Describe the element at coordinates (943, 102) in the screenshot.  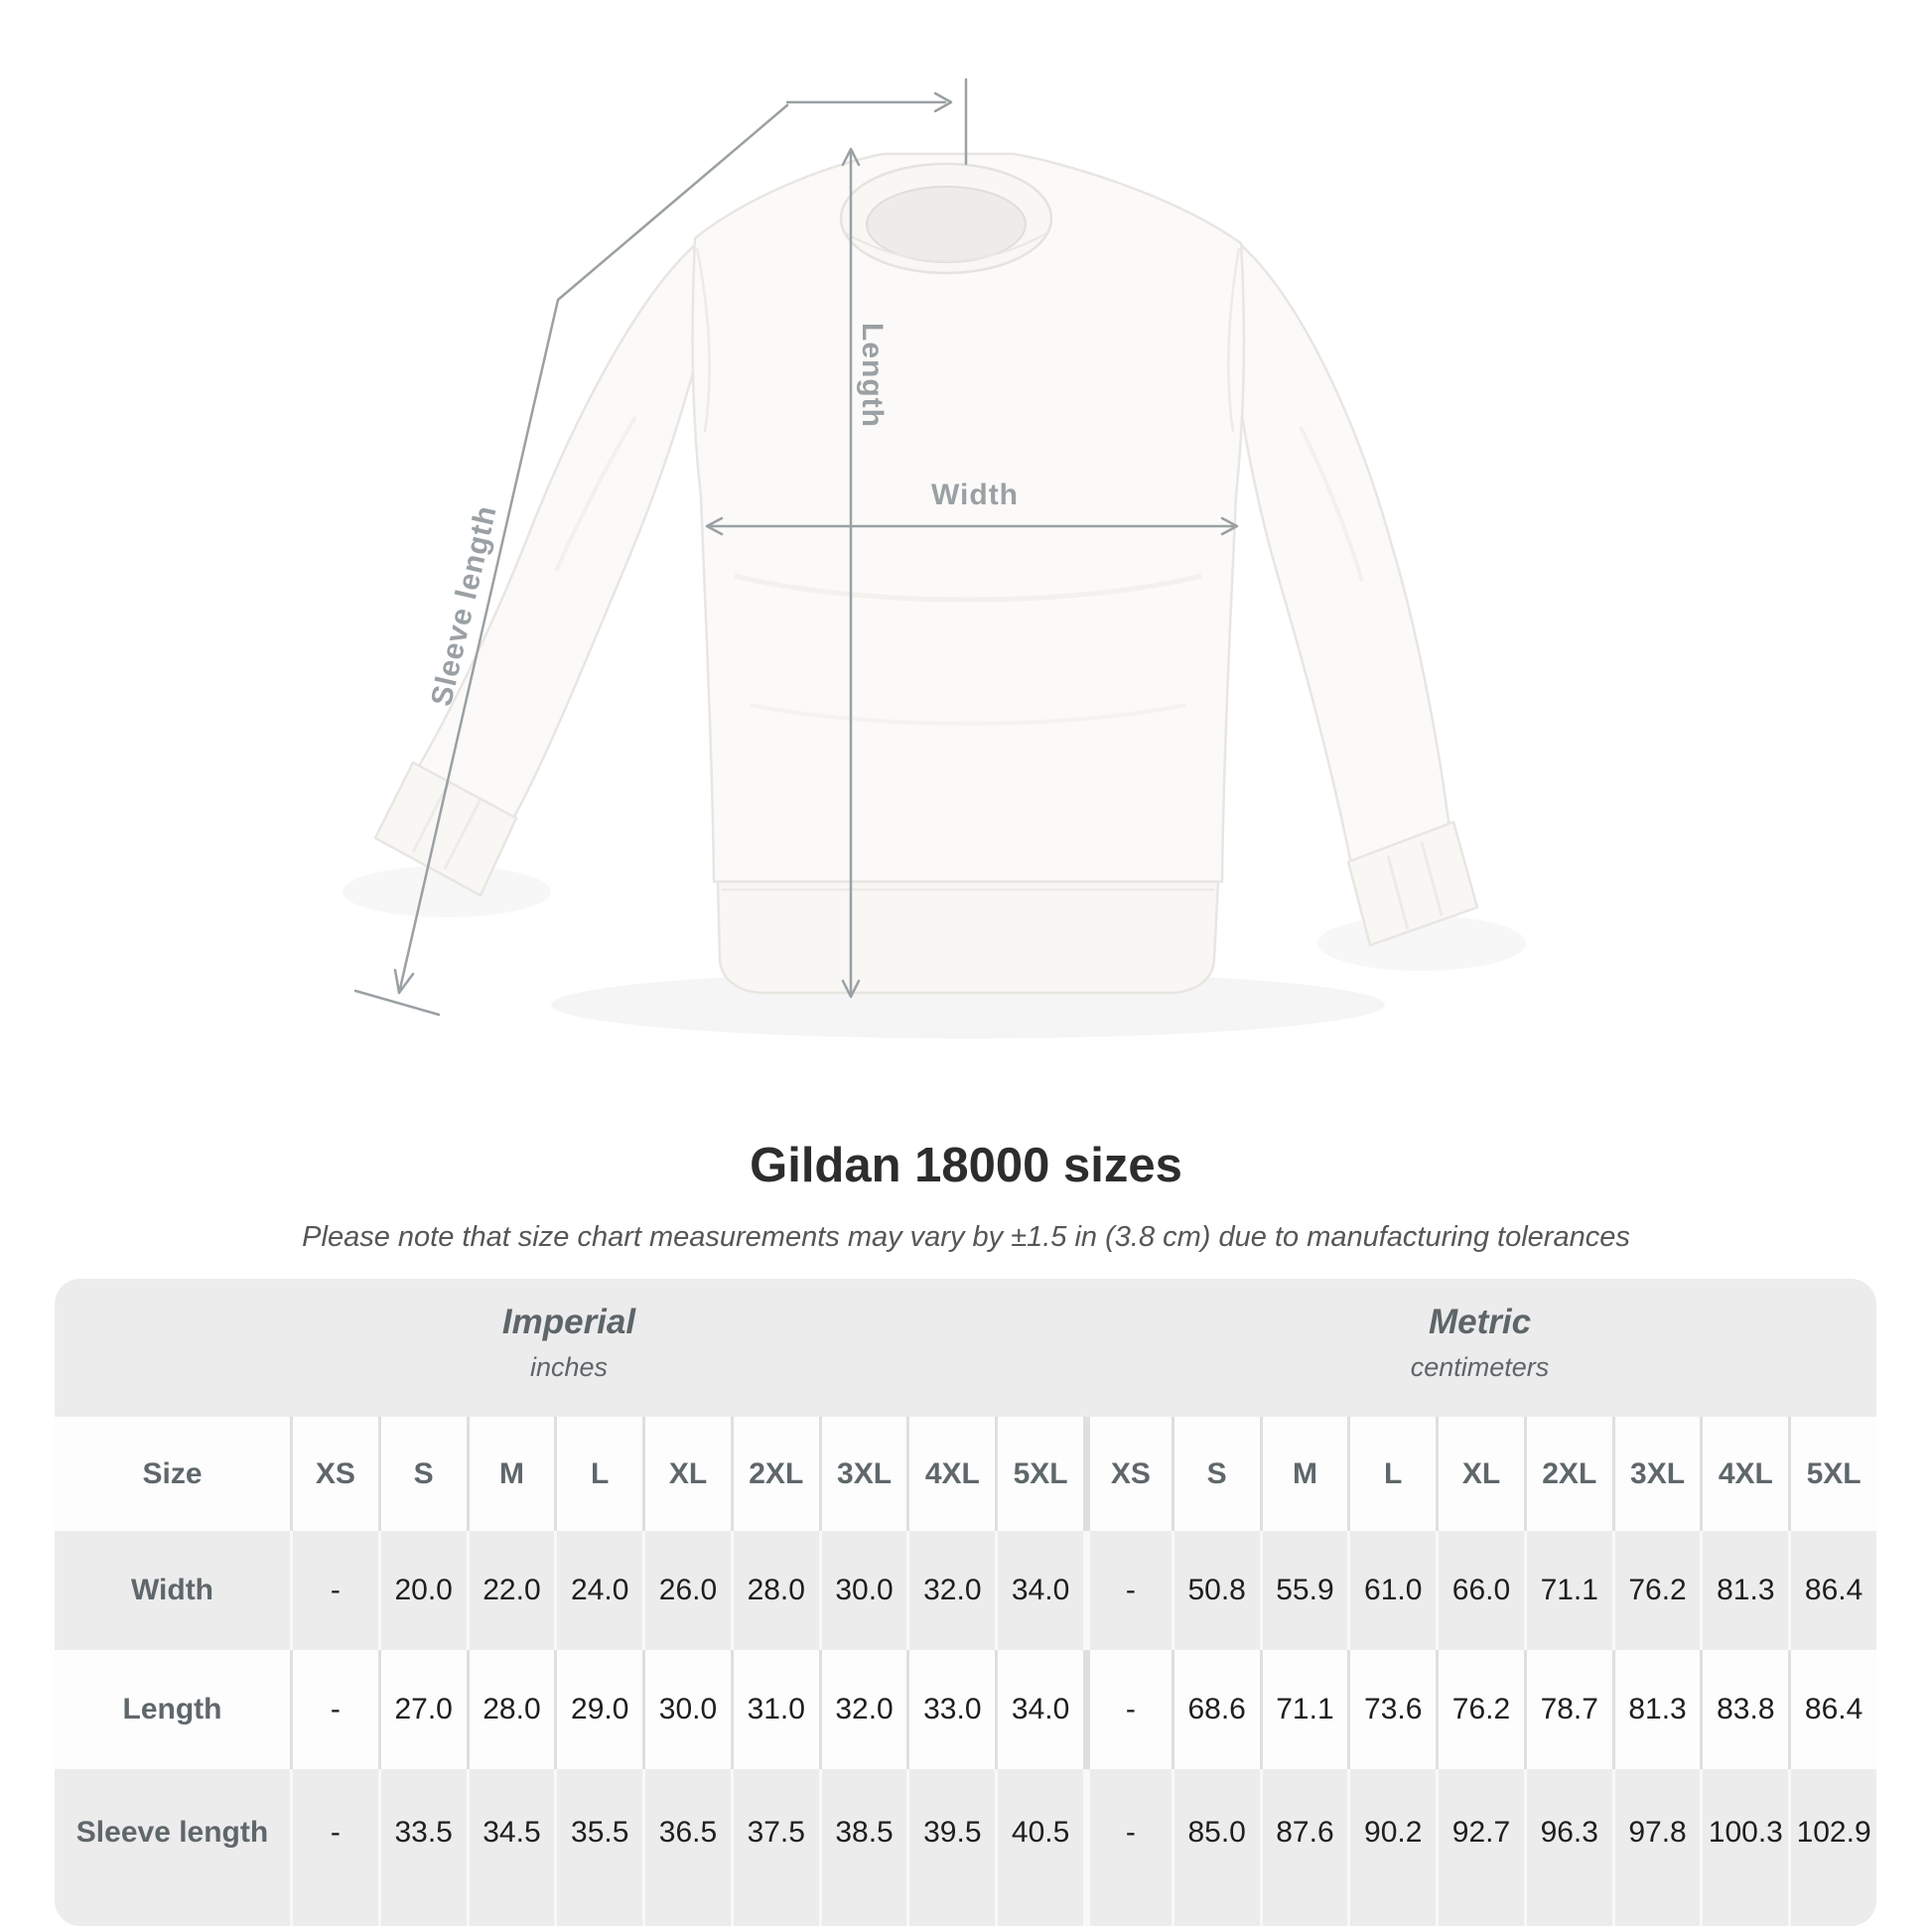
I see `top-arrow-right-icon` at that location.